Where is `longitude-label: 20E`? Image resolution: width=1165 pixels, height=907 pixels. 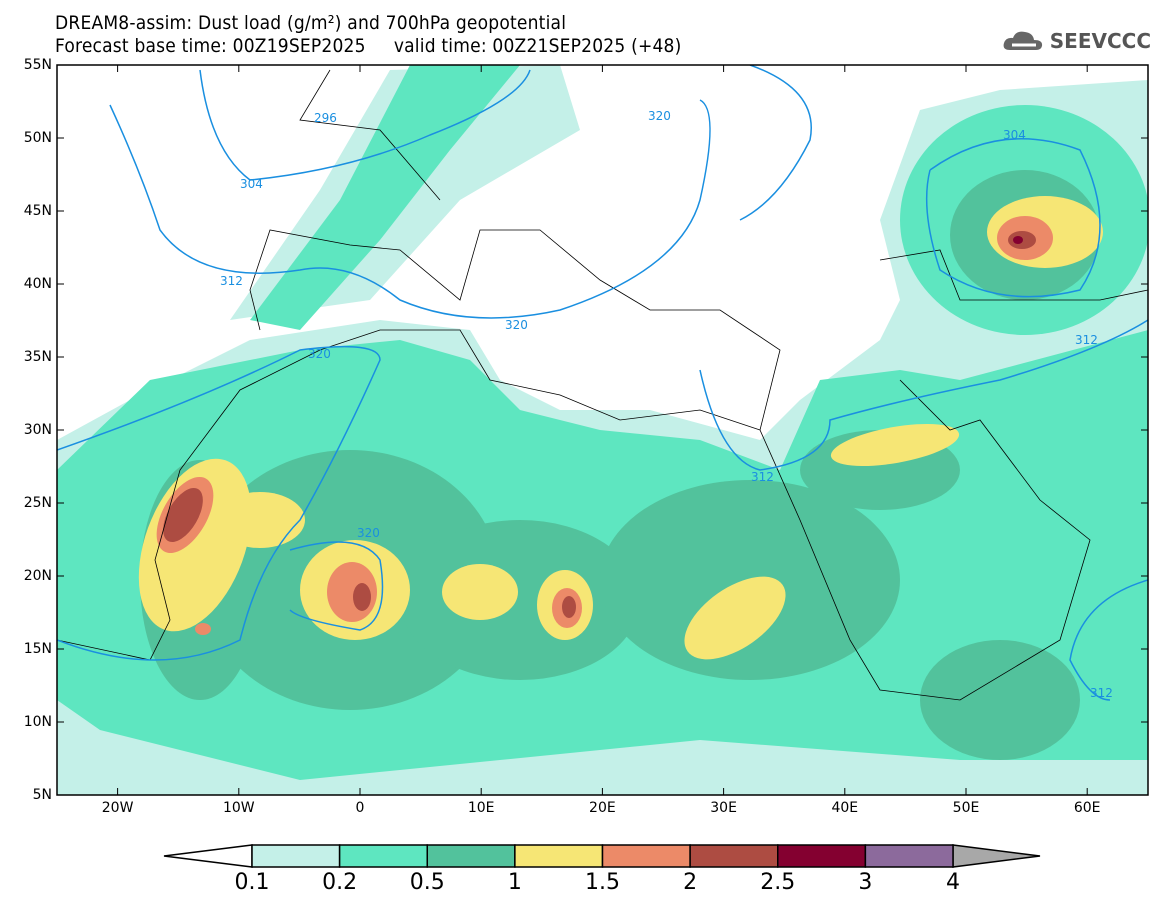
longitude-label: 20E is located at coordinates (602, 808).